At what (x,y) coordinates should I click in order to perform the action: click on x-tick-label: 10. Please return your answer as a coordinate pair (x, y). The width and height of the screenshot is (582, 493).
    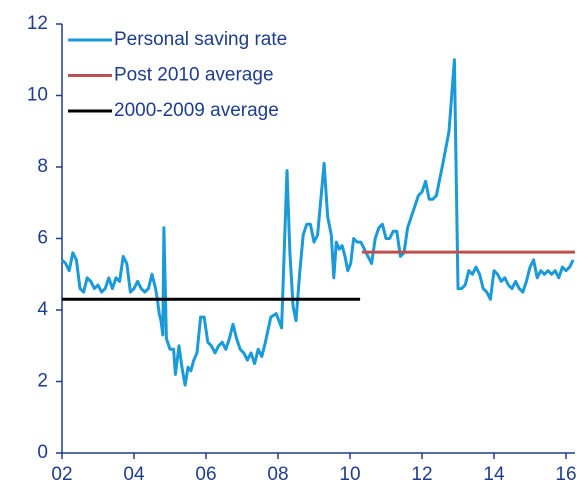
    Looking at the image, I should click on (349, 474).